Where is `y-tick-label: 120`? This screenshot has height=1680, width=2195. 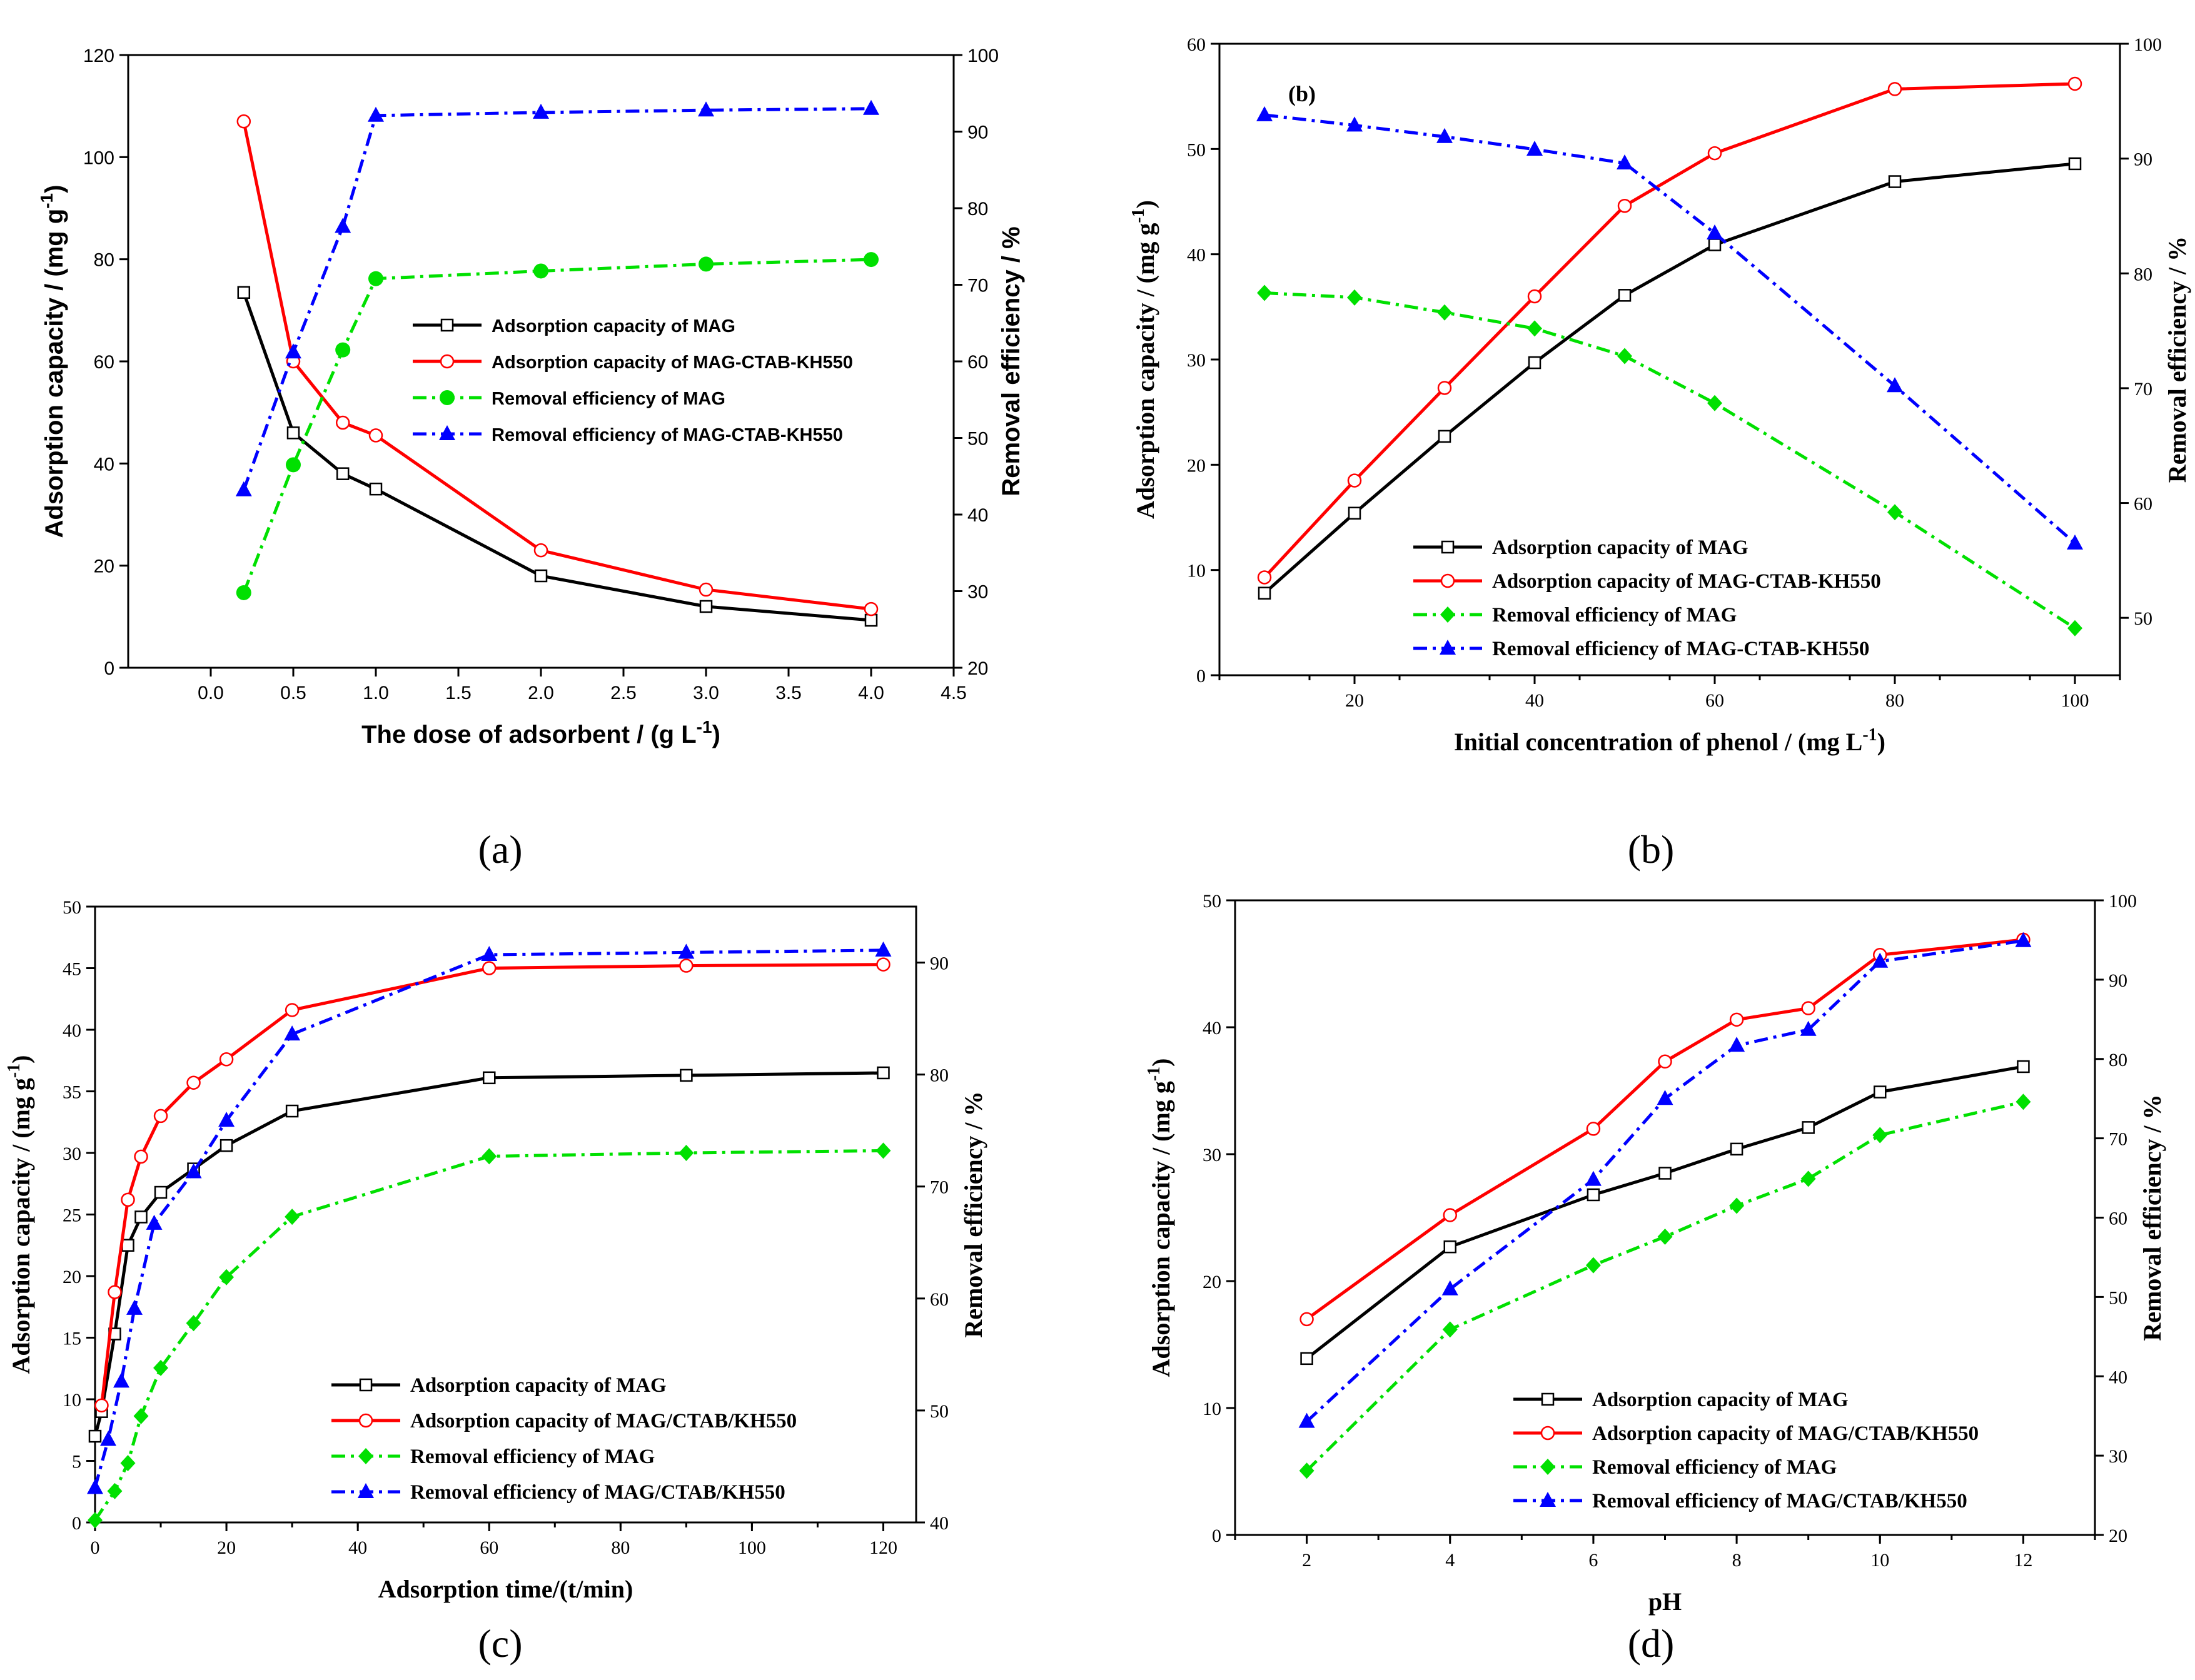 y-tick-label: 120 is located at coordinates (99, 56).